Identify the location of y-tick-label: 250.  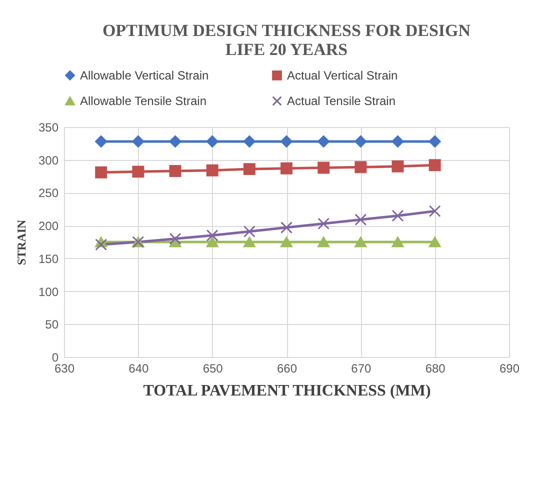
(48, 193).